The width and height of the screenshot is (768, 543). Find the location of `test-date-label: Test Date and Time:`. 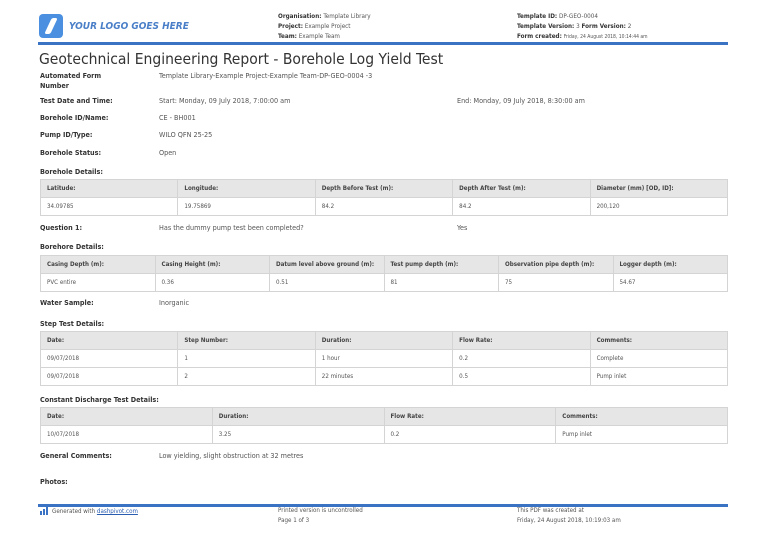

test-date-label: Test Date and Time: is located at coordinates (76, 100).